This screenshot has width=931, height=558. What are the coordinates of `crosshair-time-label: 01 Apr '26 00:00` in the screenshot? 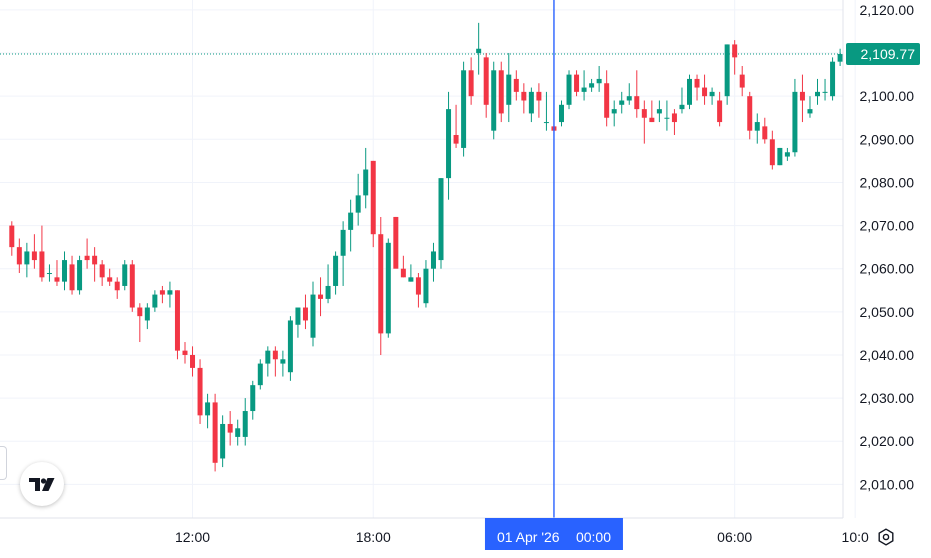 It's located at (553, 534).